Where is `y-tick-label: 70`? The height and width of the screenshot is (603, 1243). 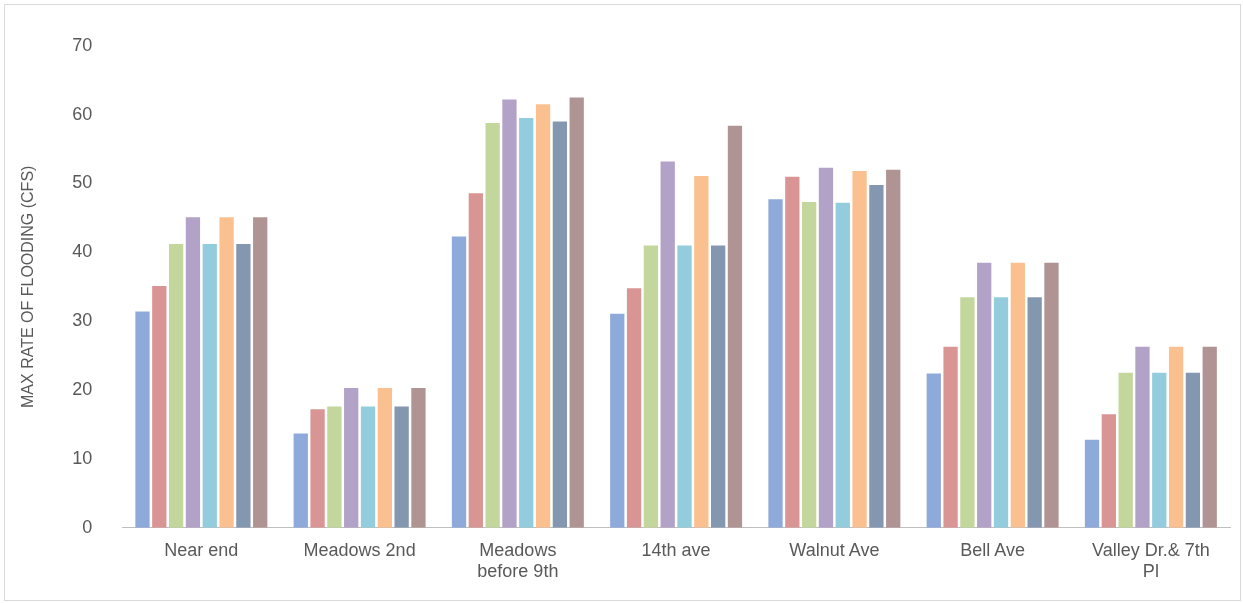
y-tick-label: 70 is located at coordinates (82, 44).